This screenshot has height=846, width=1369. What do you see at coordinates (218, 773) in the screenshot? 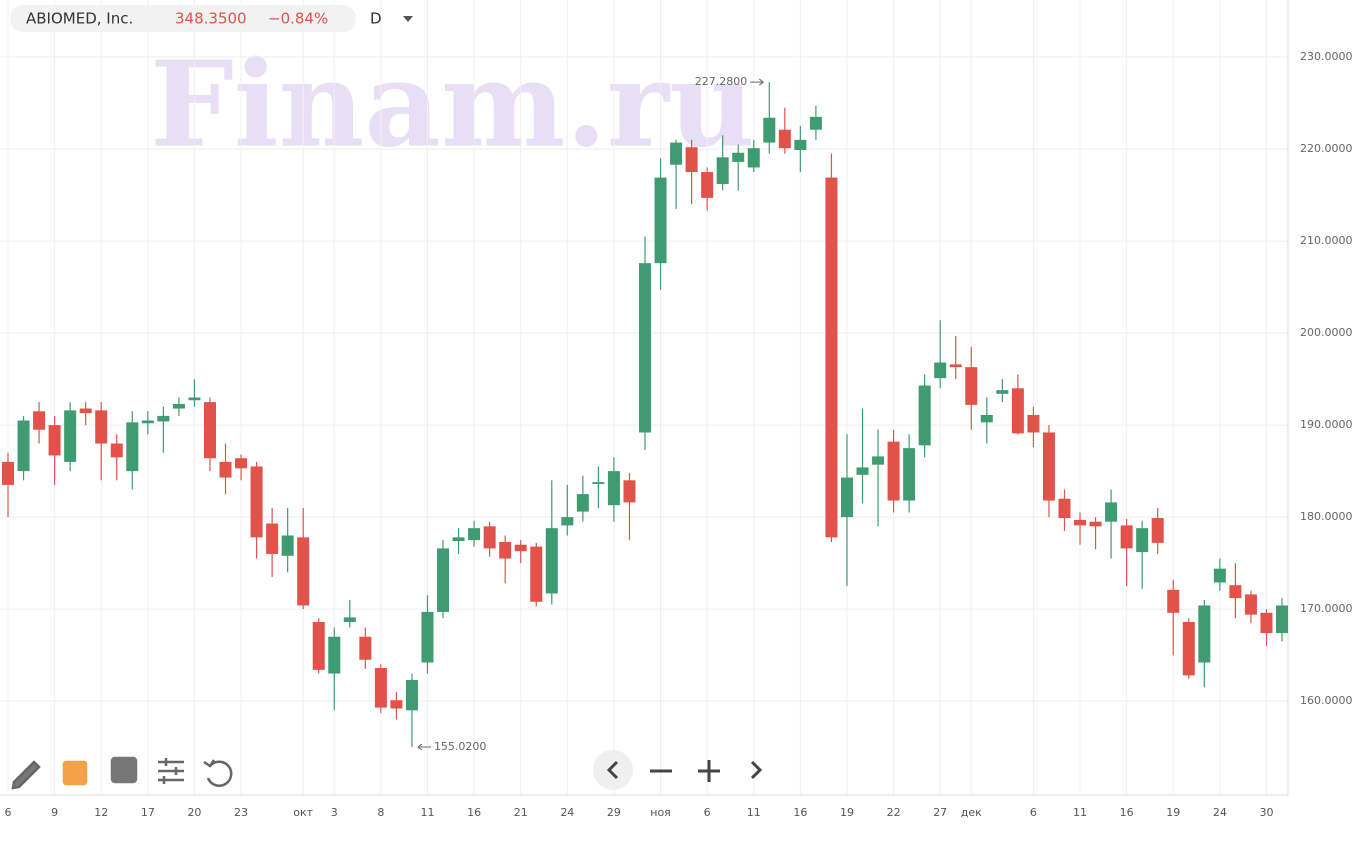
I see `reset-tool` at bounding box center [218, 773].